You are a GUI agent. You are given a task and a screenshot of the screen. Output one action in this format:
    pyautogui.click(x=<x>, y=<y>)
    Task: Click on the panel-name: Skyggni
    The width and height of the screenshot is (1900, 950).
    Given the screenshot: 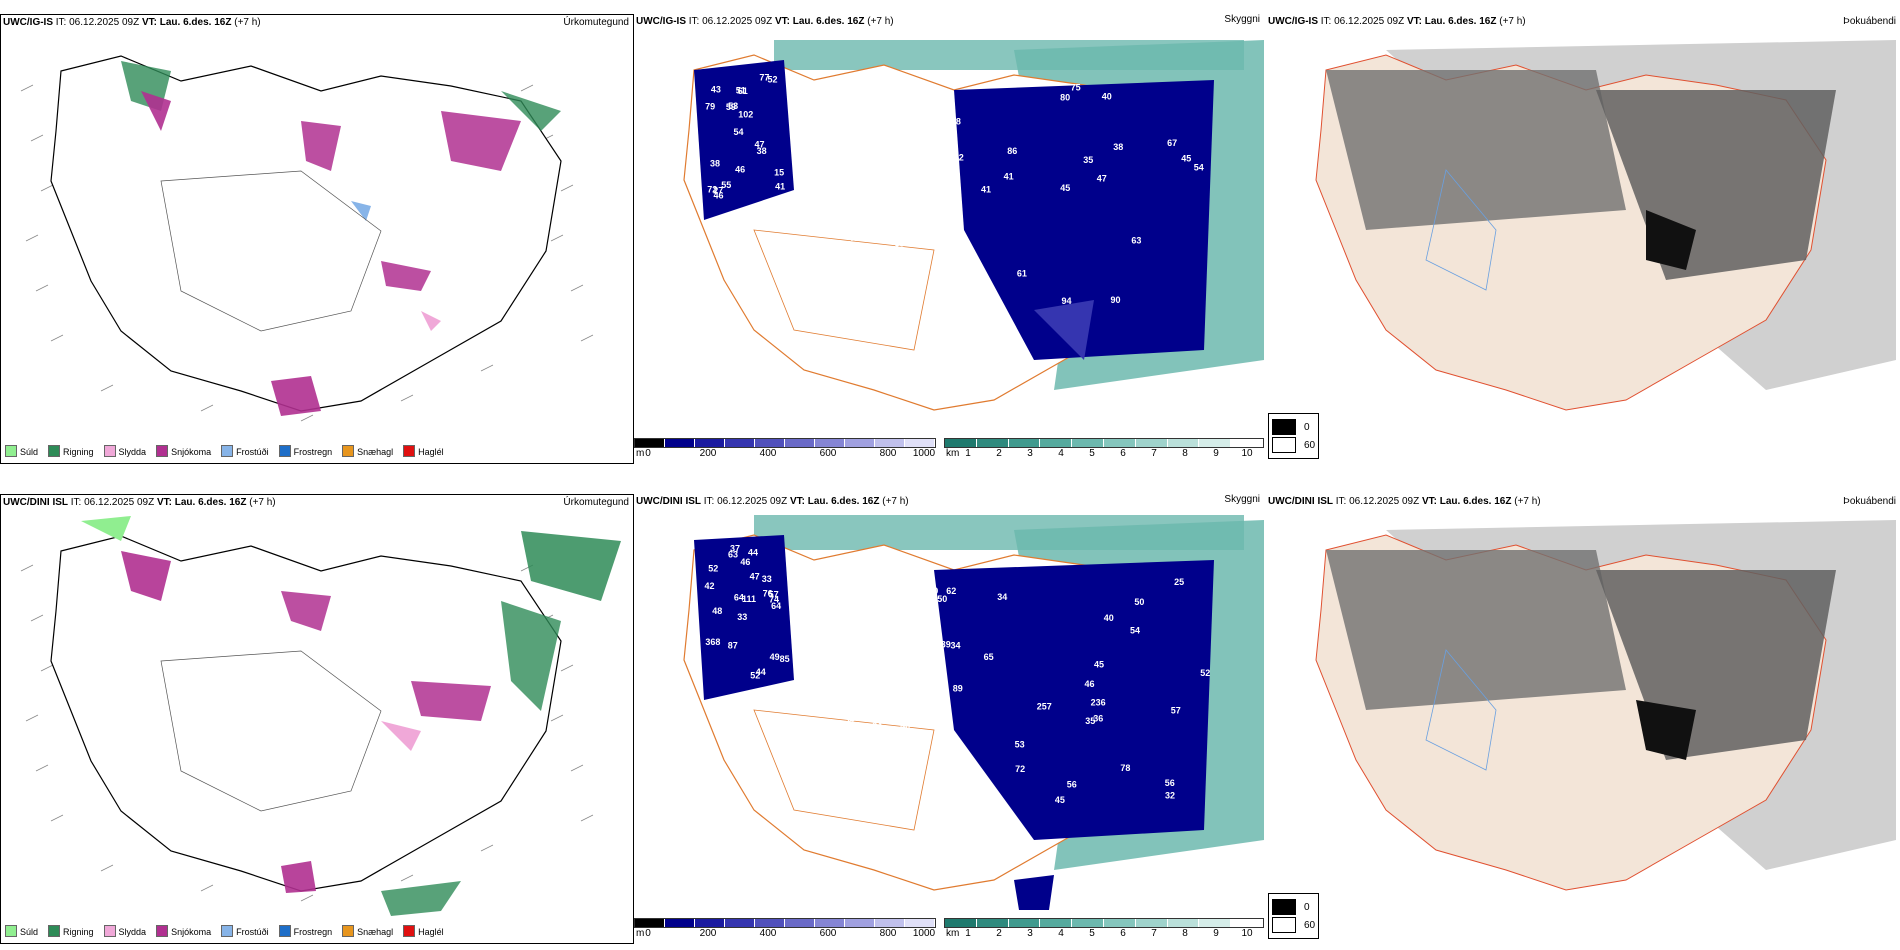 What is the action you would take?
    pyautogui.click(x=1242, y=499)
    